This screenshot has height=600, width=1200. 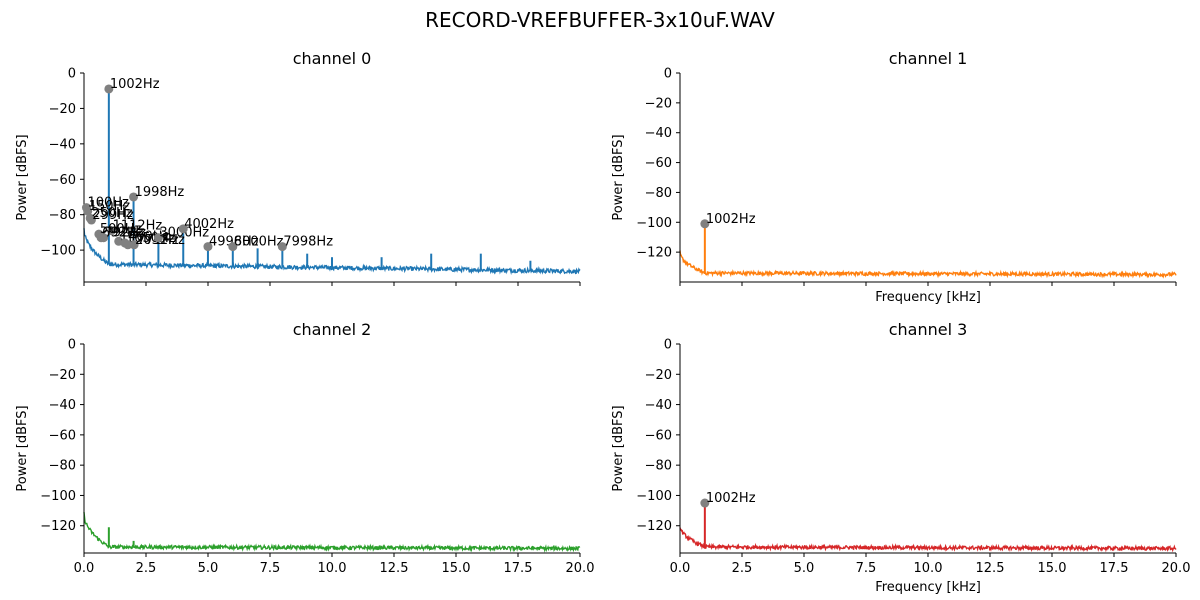 I want to click on peak-label: 6000Hz, so click(x=259, y=242).